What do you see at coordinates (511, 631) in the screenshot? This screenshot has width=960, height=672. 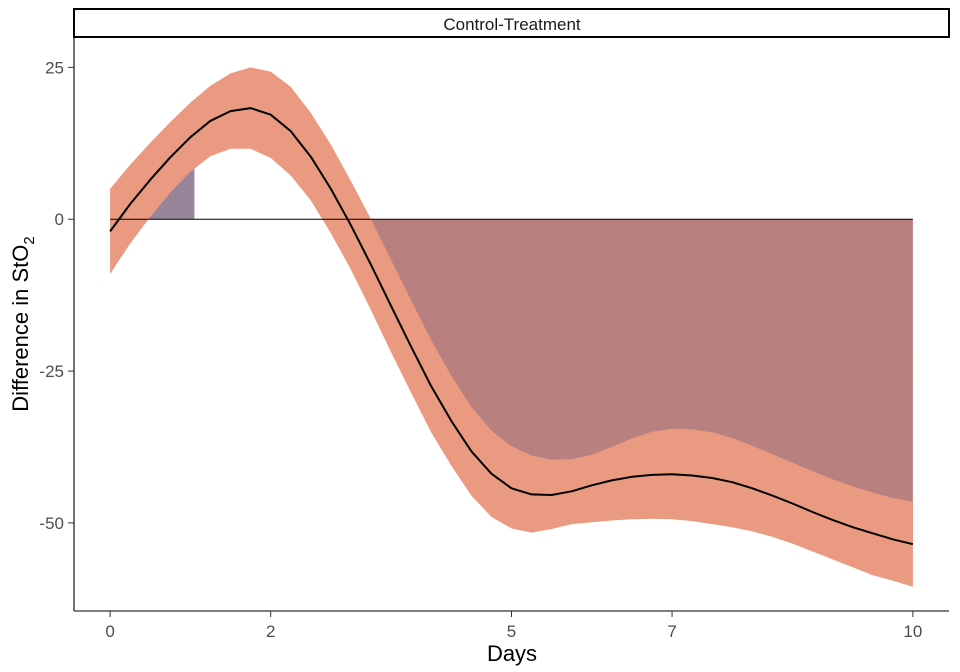 I see `x-tick-label: 5` at bounding box center [511, 631].